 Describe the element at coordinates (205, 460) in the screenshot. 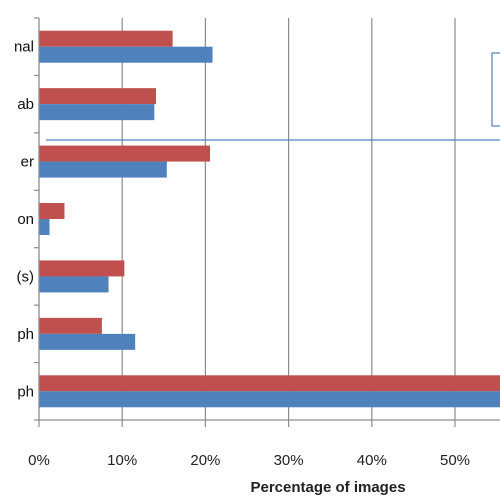

I see `x-tick-label: 20%` at that location.